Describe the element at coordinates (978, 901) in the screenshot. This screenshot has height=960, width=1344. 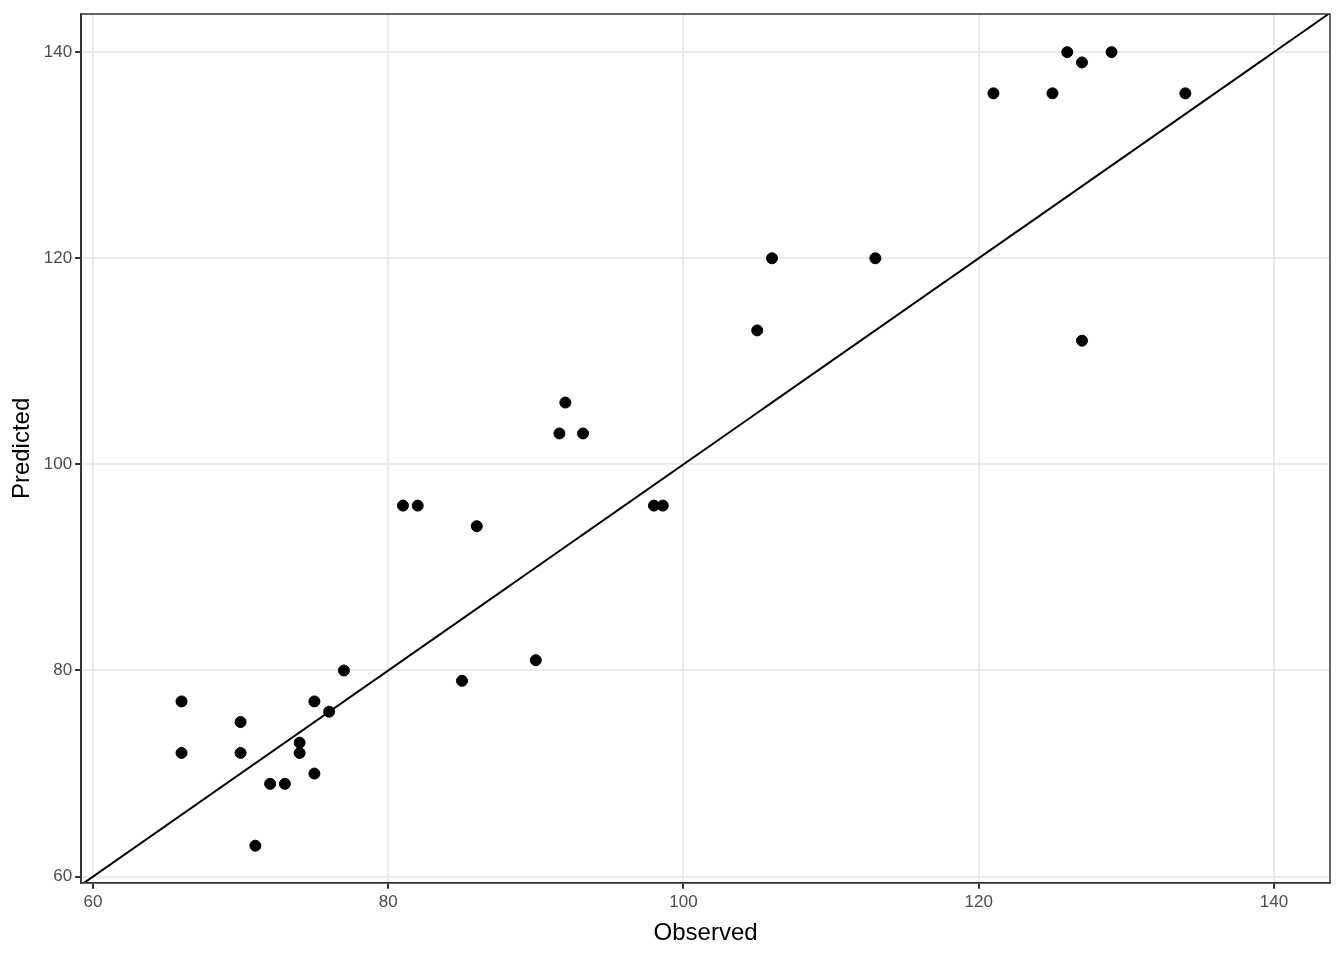
I see `x-tick-label: 120` at that location.